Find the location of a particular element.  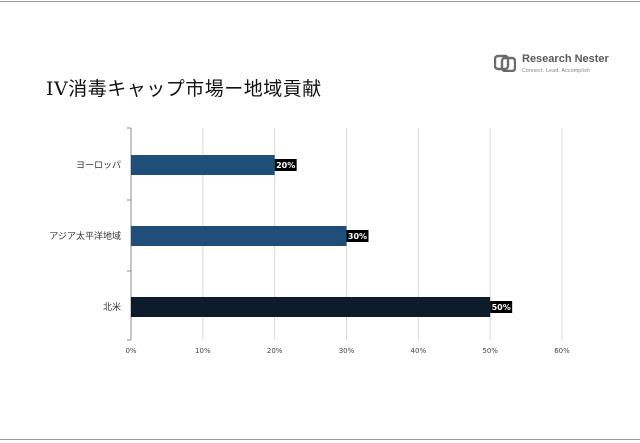

x-tick-label: 30% is located at coordinates (347, 351).